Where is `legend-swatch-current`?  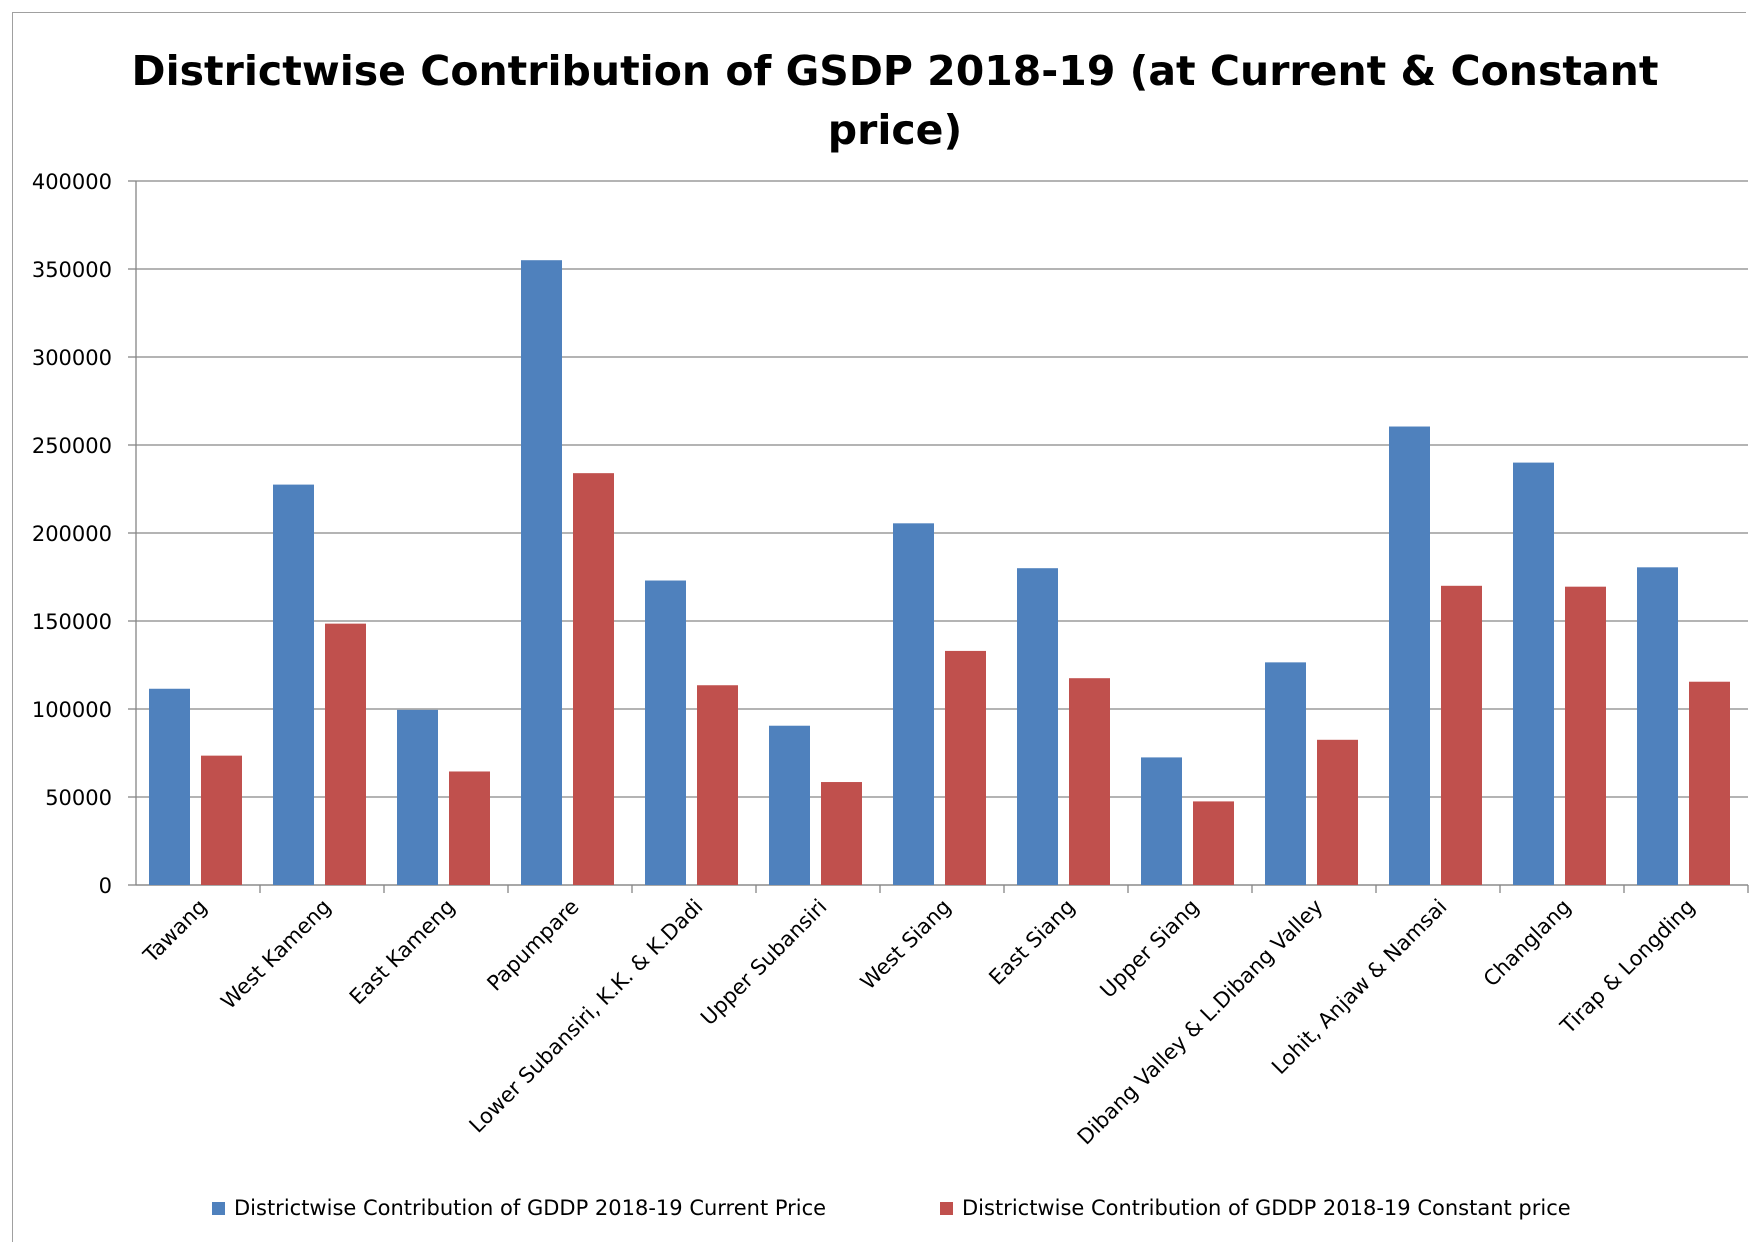 legend-swatch-current is located at coordinates (218, 1208).